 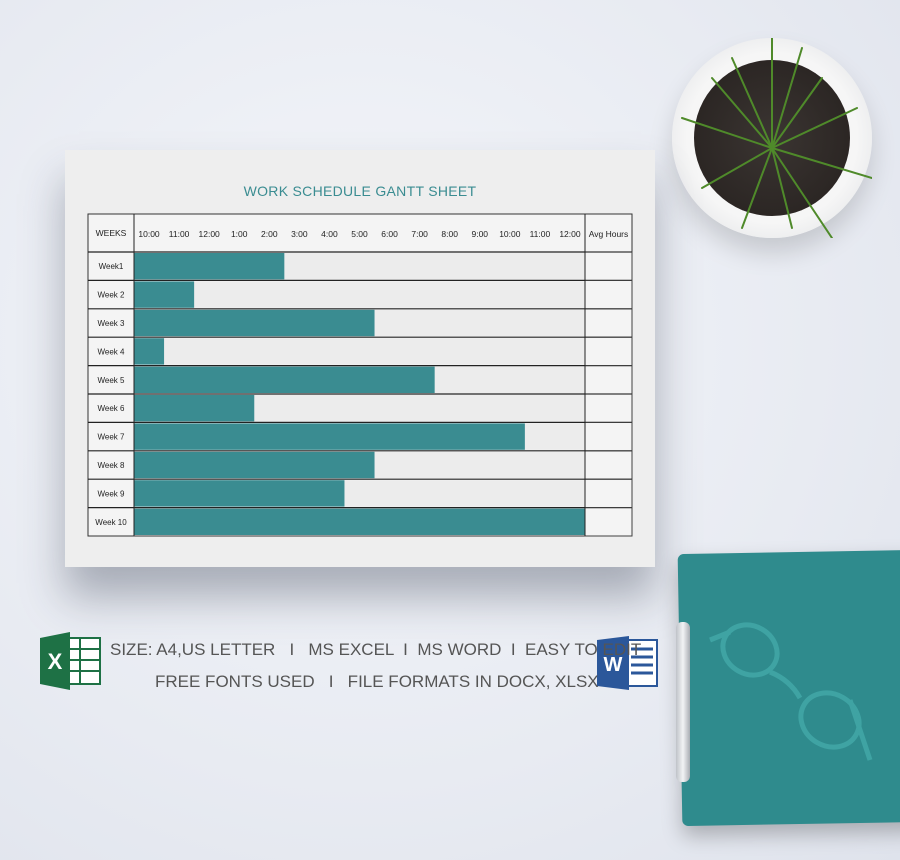 What do you see at coordinates (360, 191) in the screenshot?
I see `chart-title: WORK SCHEDULE GANTT SHEET` at bounding box center [360, 191].